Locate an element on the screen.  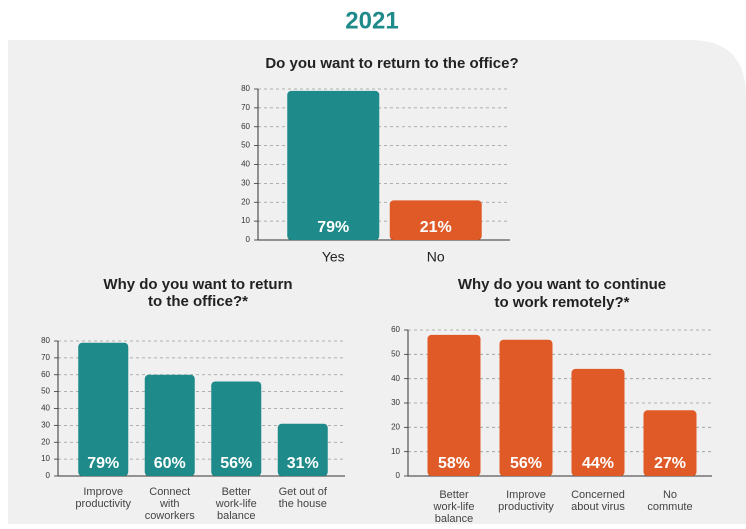
chart-title: to the office?* is located at coordinates (198, 301).